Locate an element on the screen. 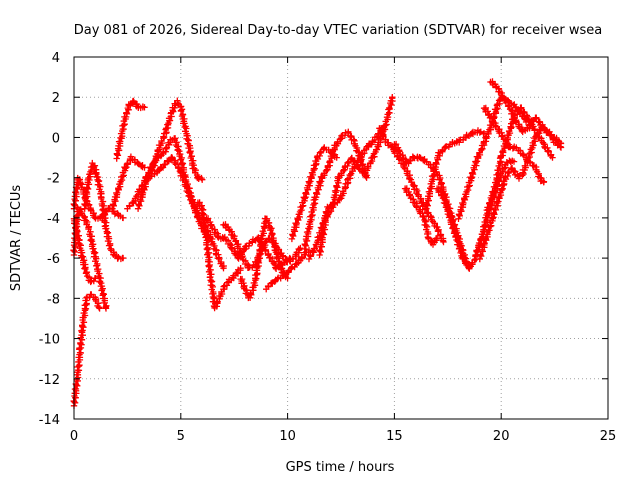 This screenshot has width=640, height=484. series-sat-t is located at coordinates (411, 185).